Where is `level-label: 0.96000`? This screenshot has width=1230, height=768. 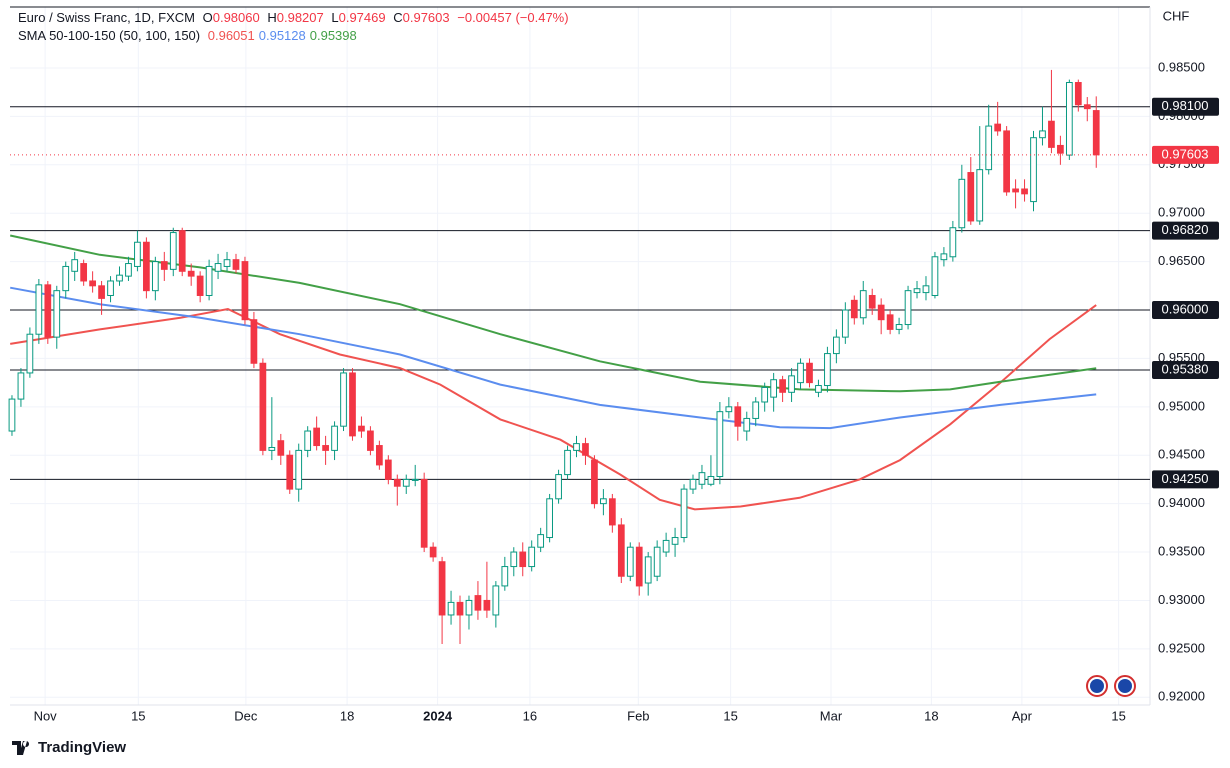
level-label: 0.96000 is located at coordinates (1185, 308).